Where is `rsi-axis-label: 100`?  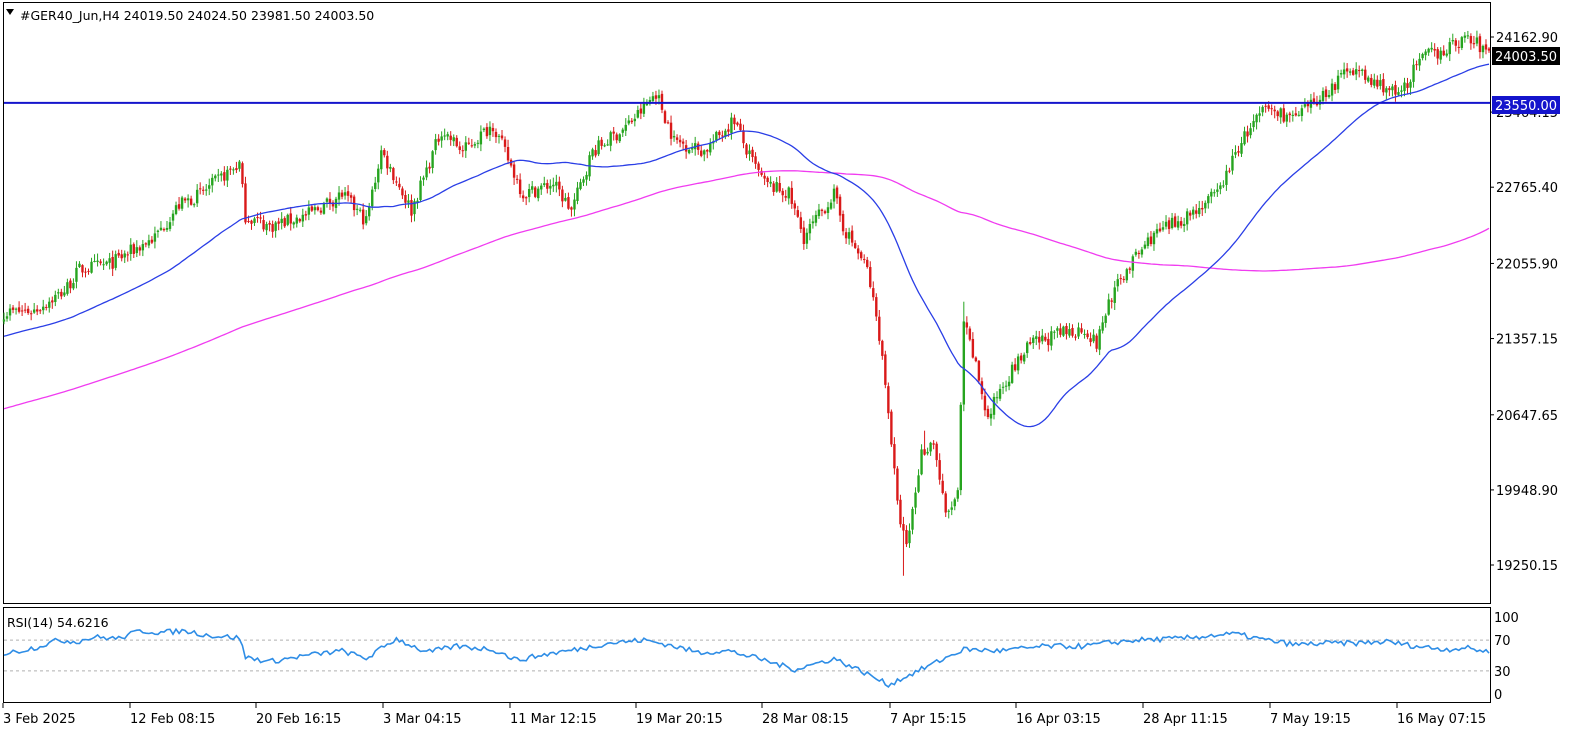 rsi-axis-label: 100 is located at coordinates (1506, 618).